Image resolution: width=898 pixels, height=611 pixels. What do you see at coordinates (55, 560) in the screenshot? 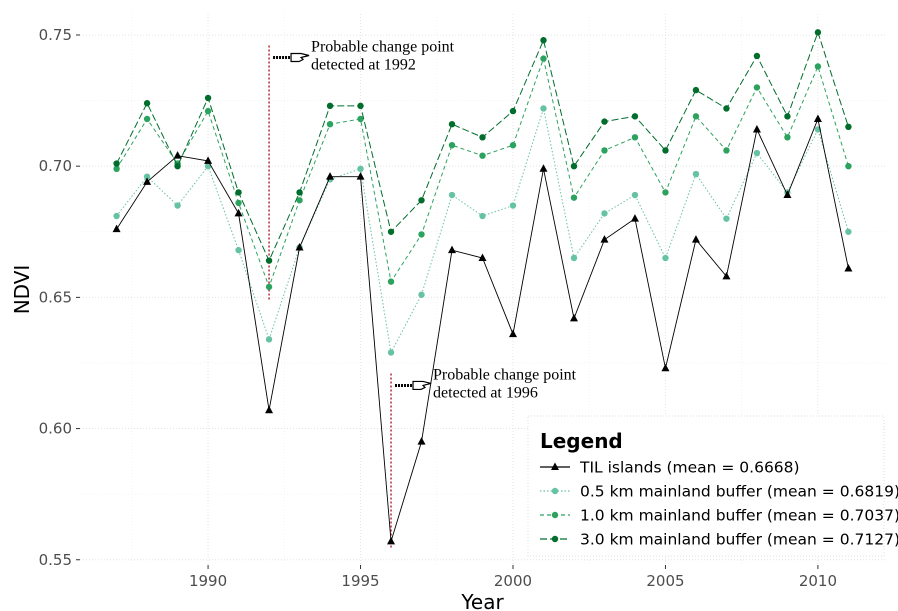
I see `y-tick-label: 0.55` at bounding box center [55, 560].